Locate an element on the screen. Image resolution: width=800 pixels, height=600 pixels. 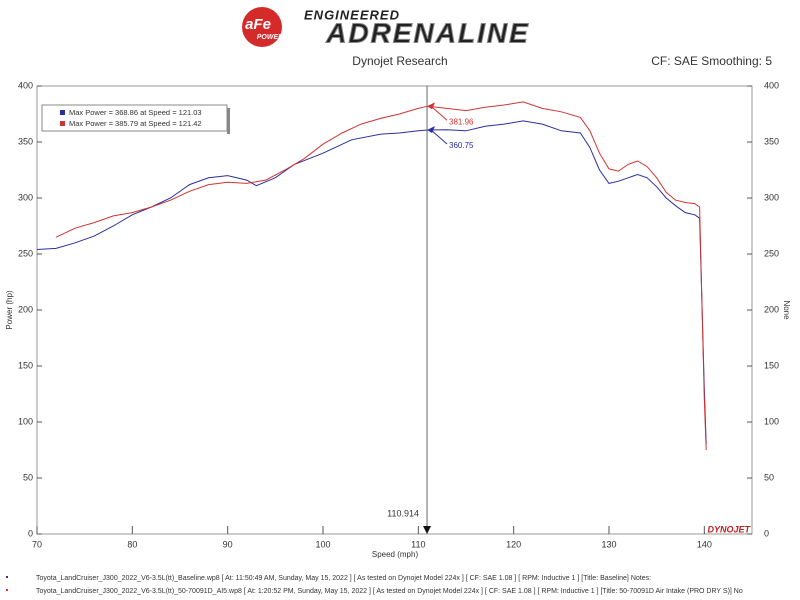
logo-tagline: ENGINEERED is located at coordinates (352, 14).